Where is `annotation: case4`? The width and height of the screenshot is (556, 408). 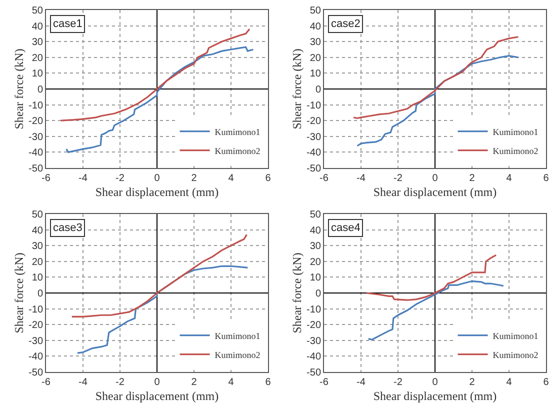 annotation: case4 is located at coordinates (345, 228).